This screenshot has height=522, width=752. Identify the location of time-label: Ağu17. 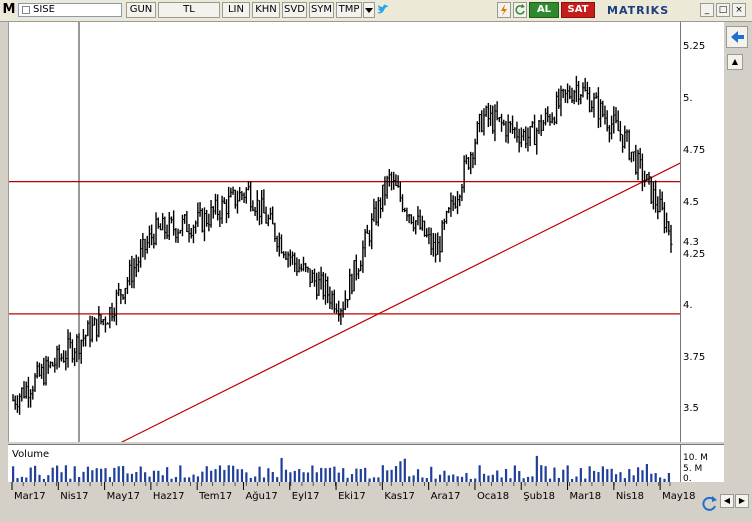
(261, 496).